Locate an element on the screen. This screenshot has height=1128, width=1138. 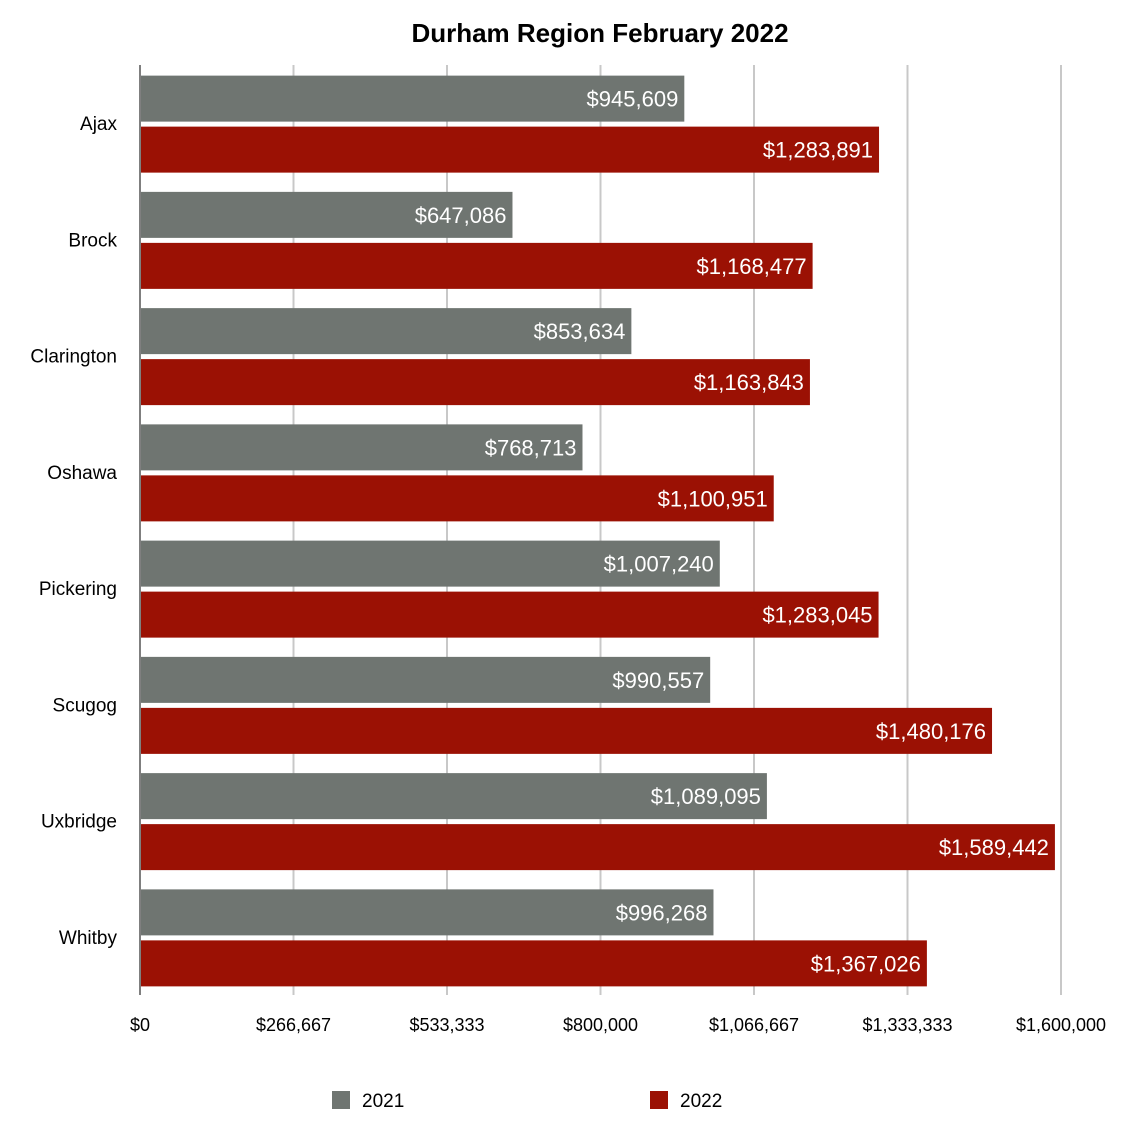
data-label: $996,268 is located at coordinates (662, 912).